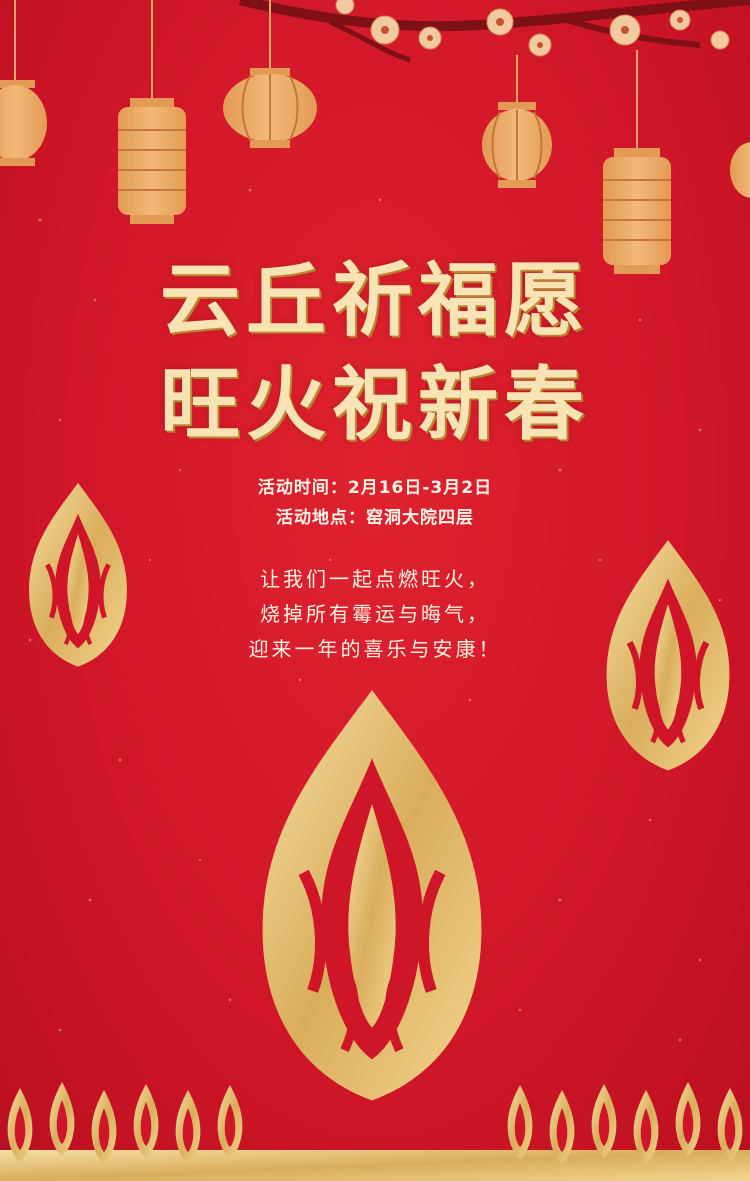 Image resolution: width=750 pixels, height=1181 pixels. Describe the element at coordinates (375, 1131) in the screenshot. I see `flame-border` at that location.